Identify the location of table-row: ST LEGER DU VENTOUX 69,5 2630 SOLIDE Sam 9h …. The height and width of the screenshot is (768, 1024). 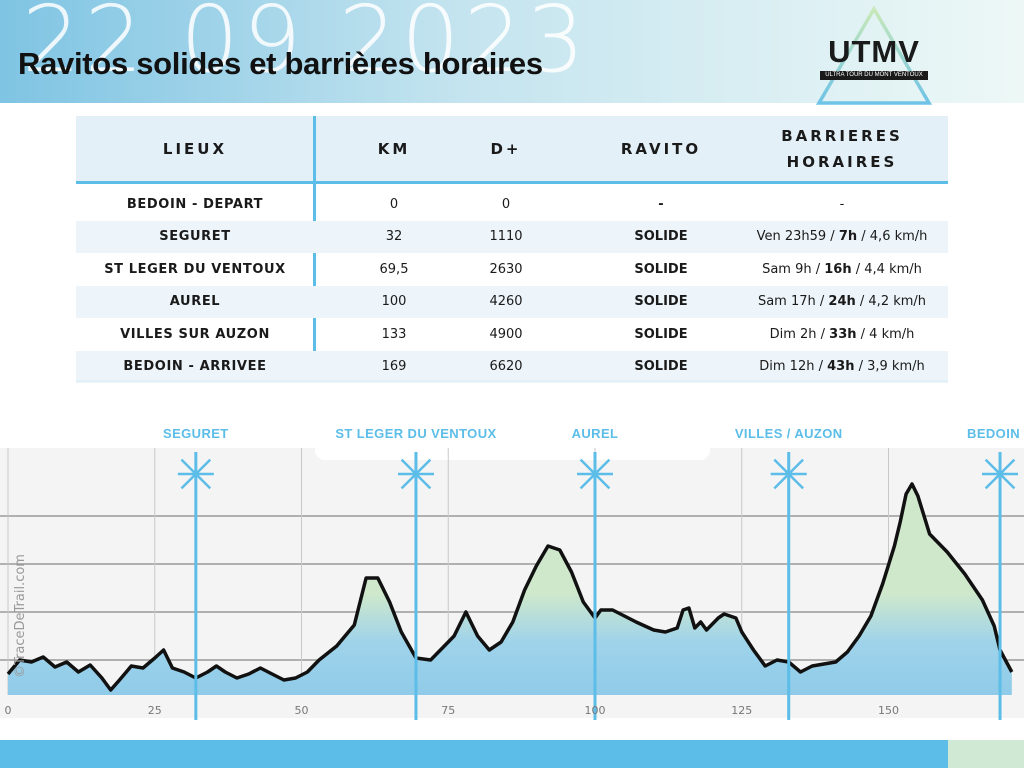
(512, 269).